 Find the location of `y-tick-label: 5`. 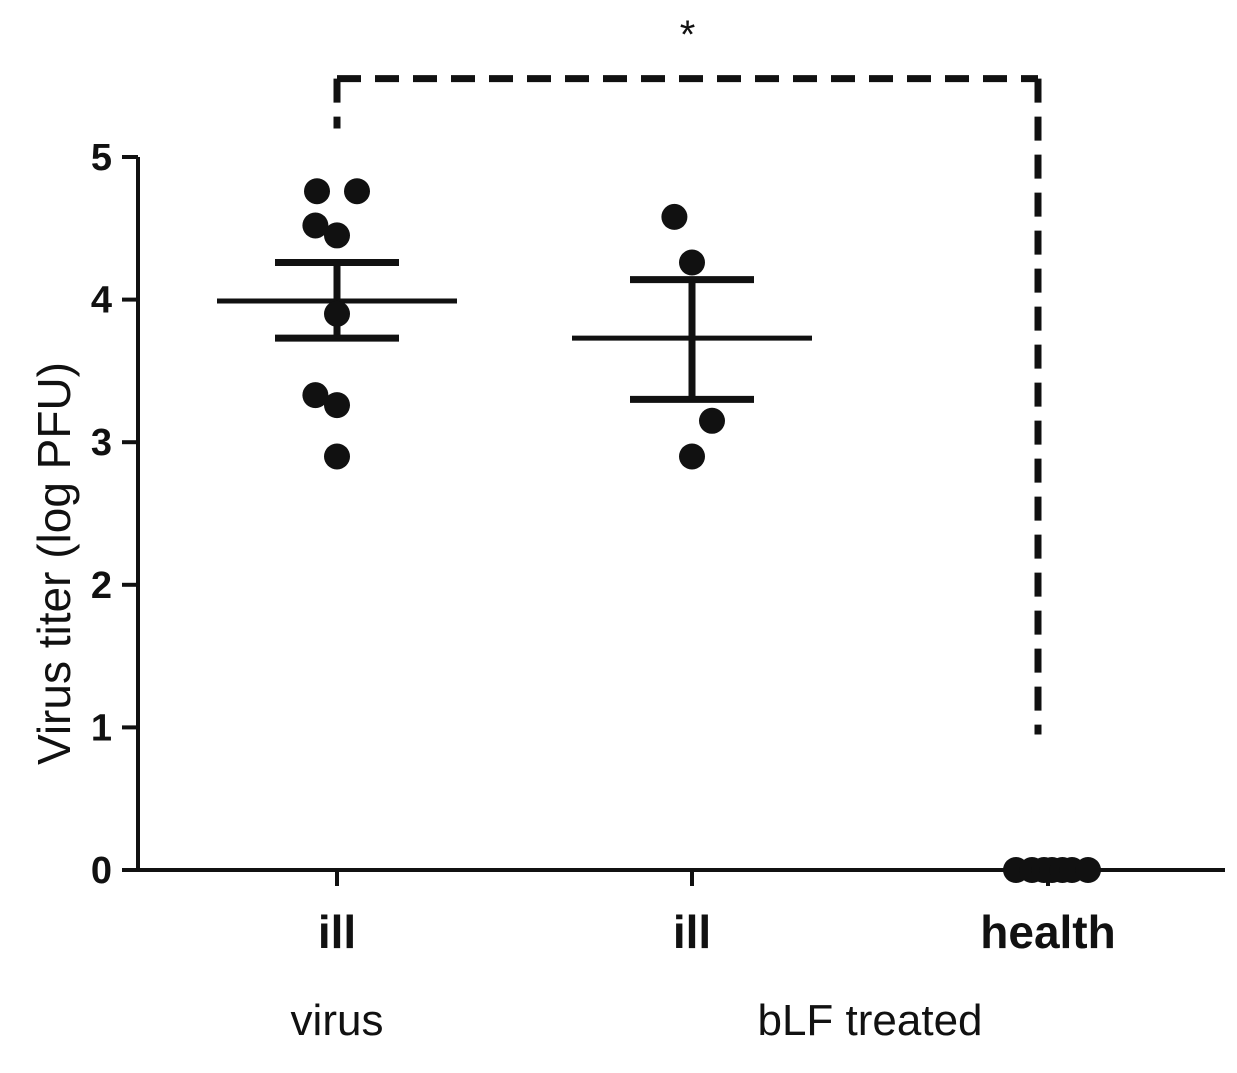

y-tick-label: 5 is located at coordinates (101, 158).